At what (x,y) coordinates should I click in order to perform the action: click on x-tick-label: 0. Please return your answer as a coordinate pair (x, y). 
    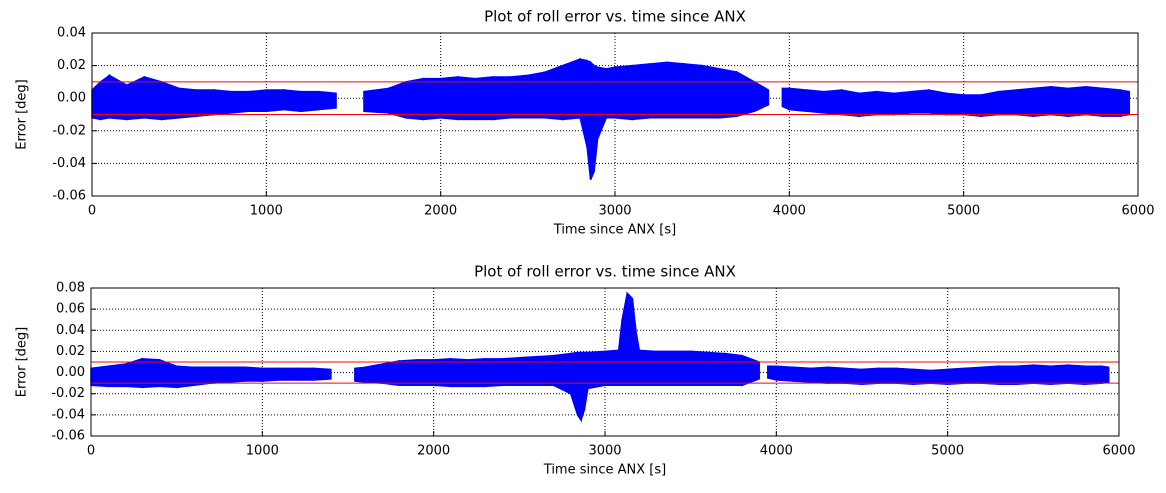
    Looking at the image, I should click on (91, 451).